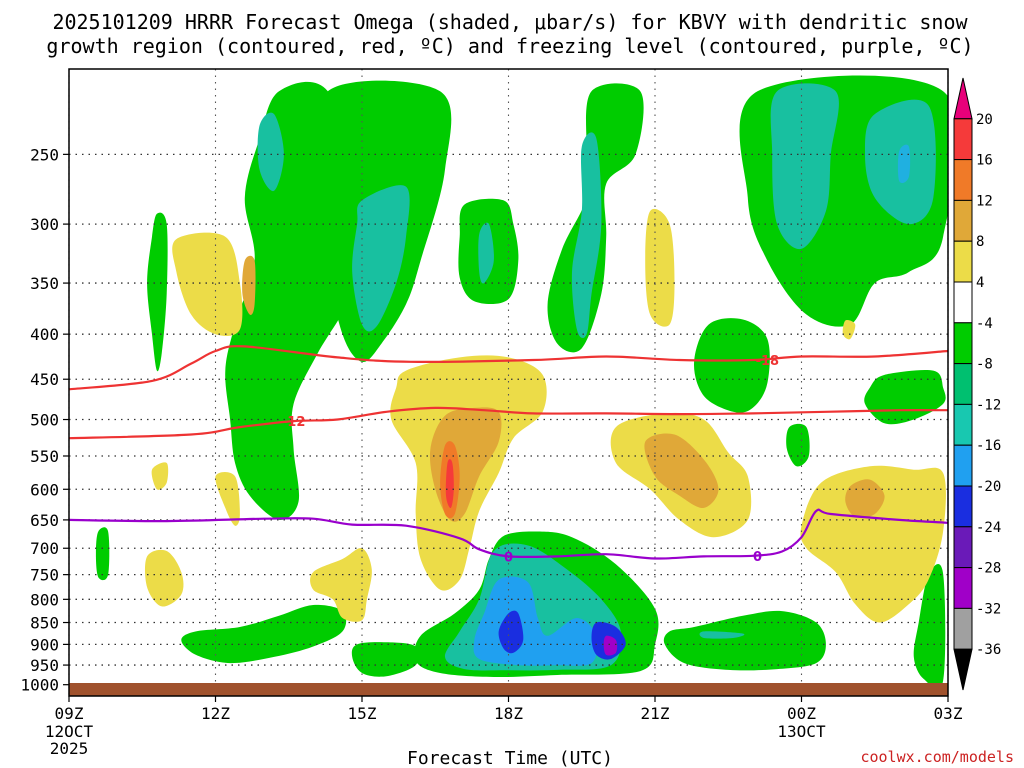  I want to click on x-tick-label-03Z: 03Z, so click(948, 713).